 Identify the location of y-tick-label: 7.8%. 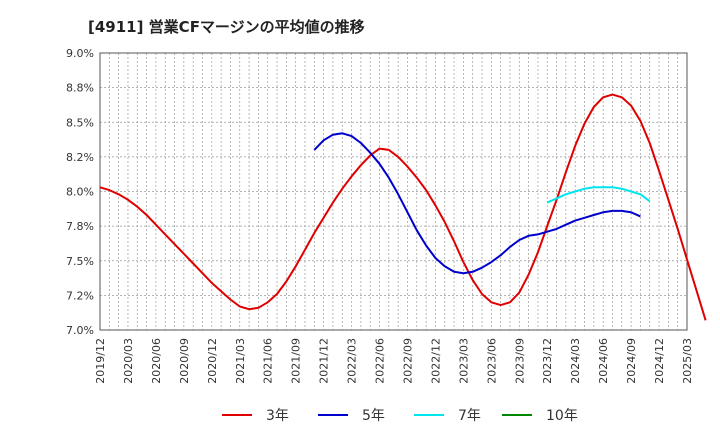
(80, 226).